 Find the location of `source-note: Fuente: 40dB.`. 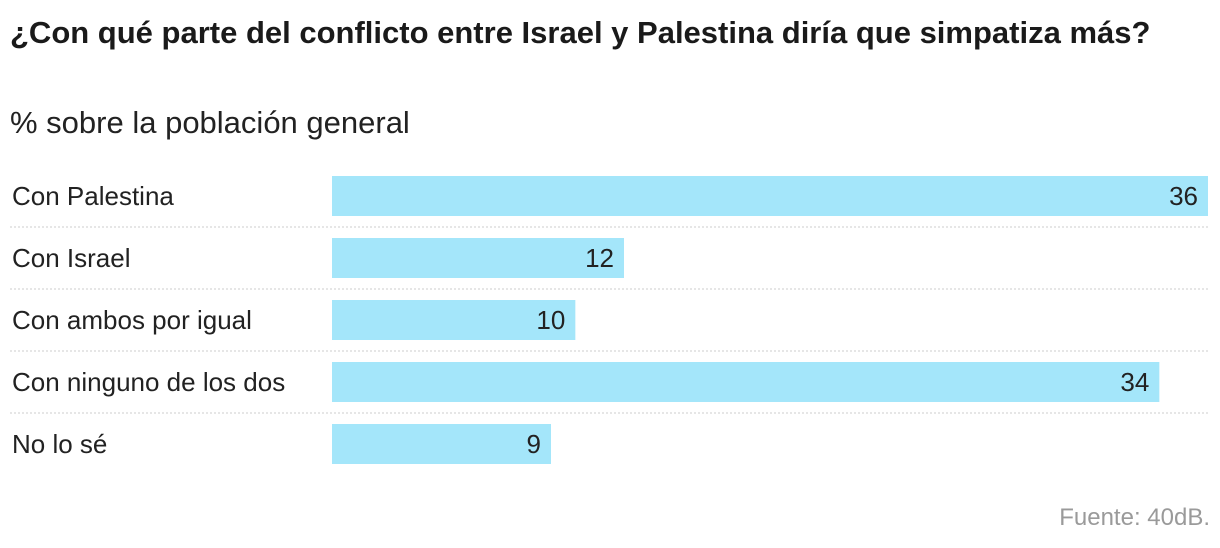

source-note: Fuente: 40dB. is located at coordinates (1134, 517).